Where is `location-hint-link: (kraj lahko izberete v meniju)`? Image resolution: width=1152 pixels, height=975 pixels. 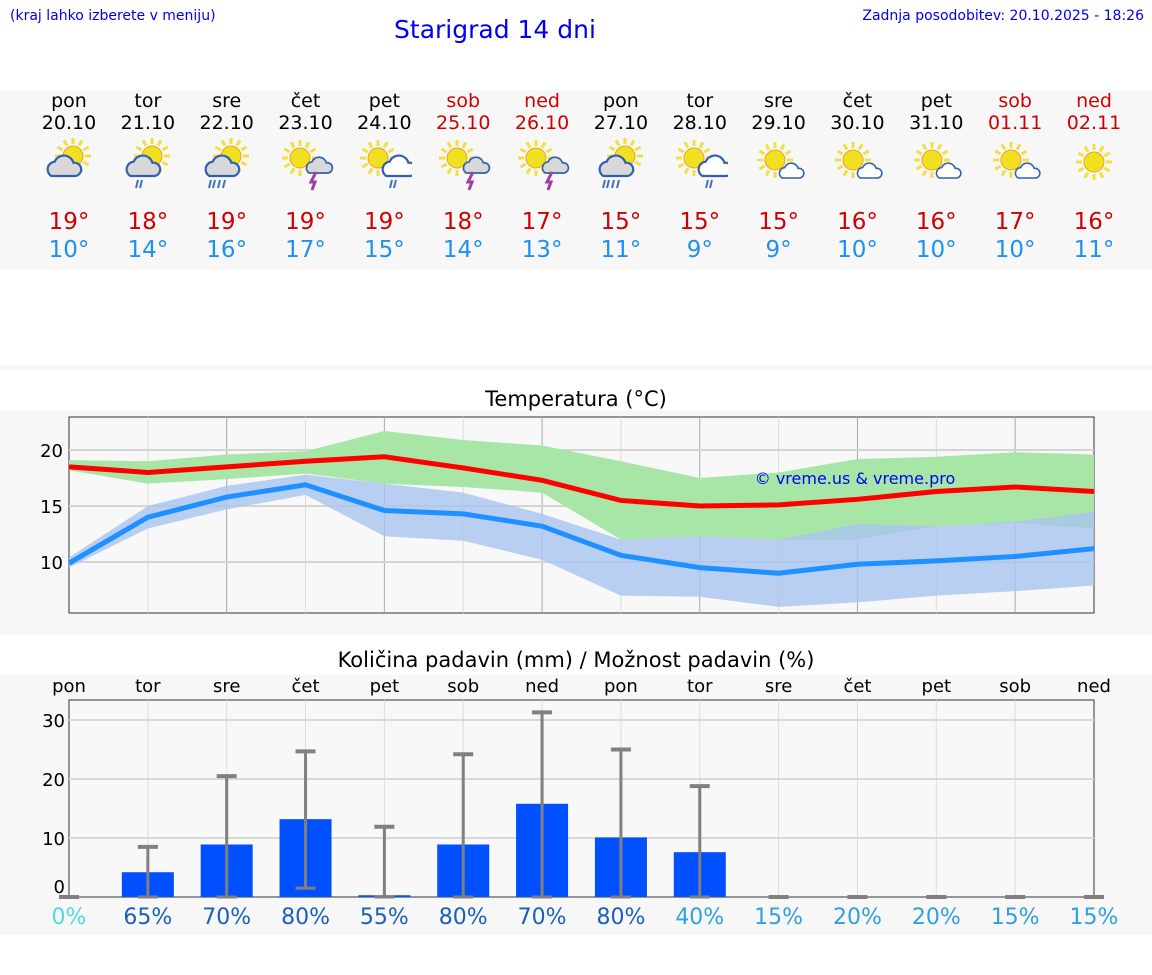
location-hint-link: (kraj lahko izberete v meniju) is located at coordinates (113, 16).